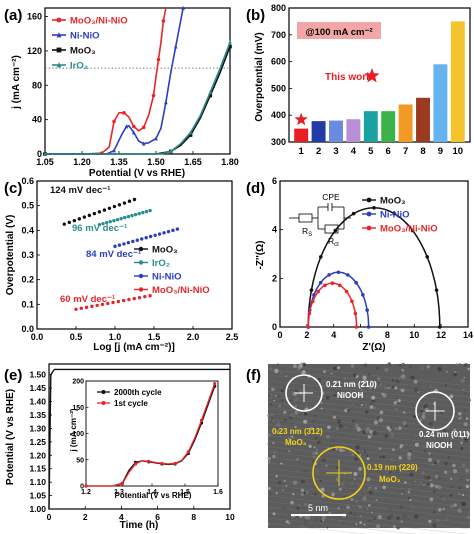 The image size is (474, 534). I want to click on legend-label: 2000th cycle, so click(138, 392).